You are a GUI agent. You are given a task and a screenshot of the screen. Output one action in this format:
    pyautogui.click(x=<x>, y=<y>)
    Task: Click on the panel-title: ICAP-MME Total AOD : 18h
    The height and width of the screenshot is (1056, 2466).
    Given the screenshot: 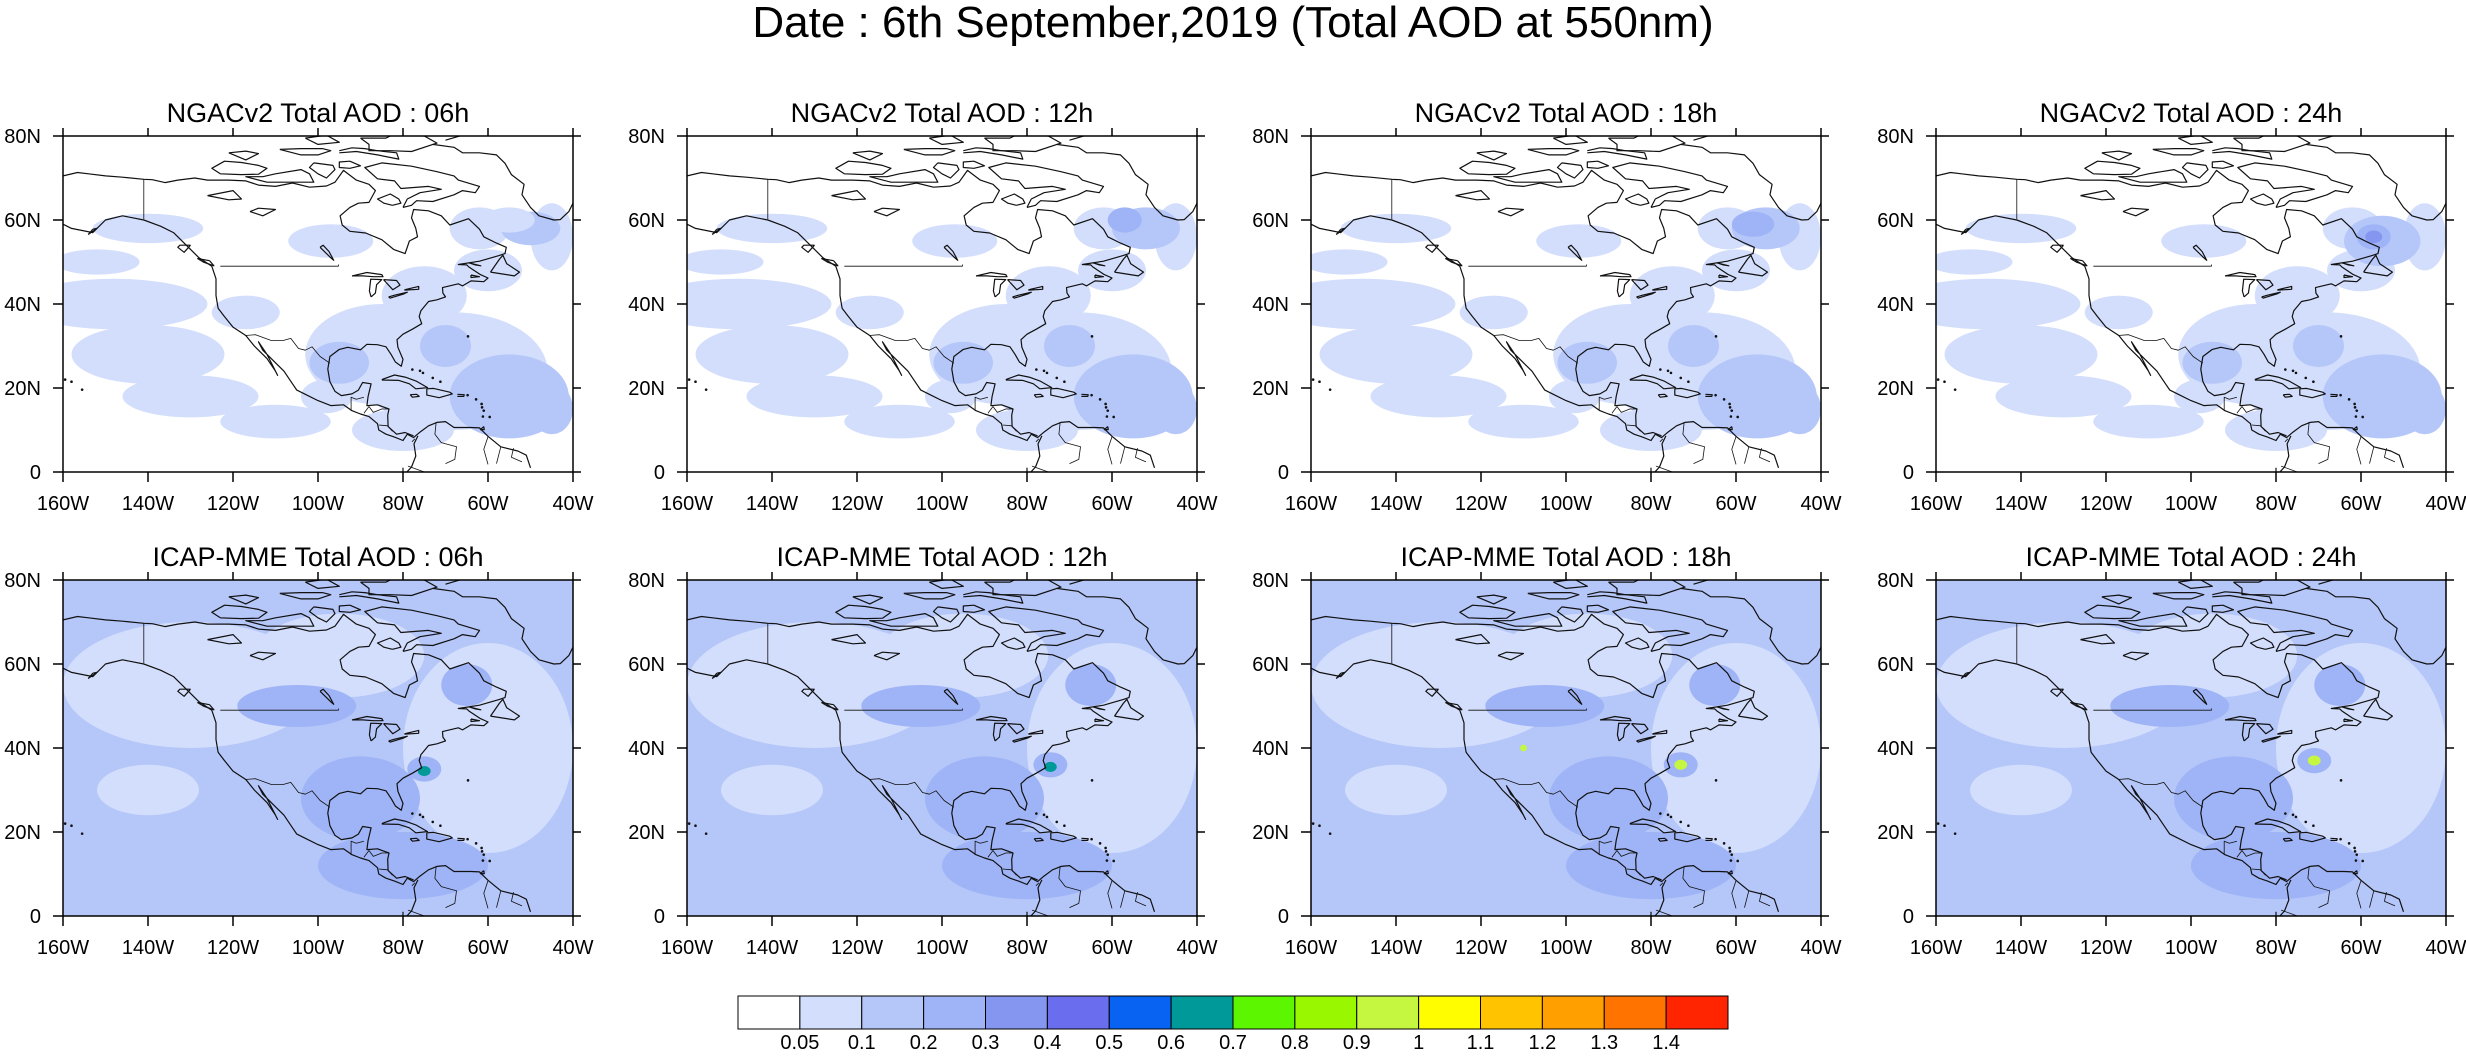 What is the action you would take?
    pyautogui.click(x=1565, y=557)
    